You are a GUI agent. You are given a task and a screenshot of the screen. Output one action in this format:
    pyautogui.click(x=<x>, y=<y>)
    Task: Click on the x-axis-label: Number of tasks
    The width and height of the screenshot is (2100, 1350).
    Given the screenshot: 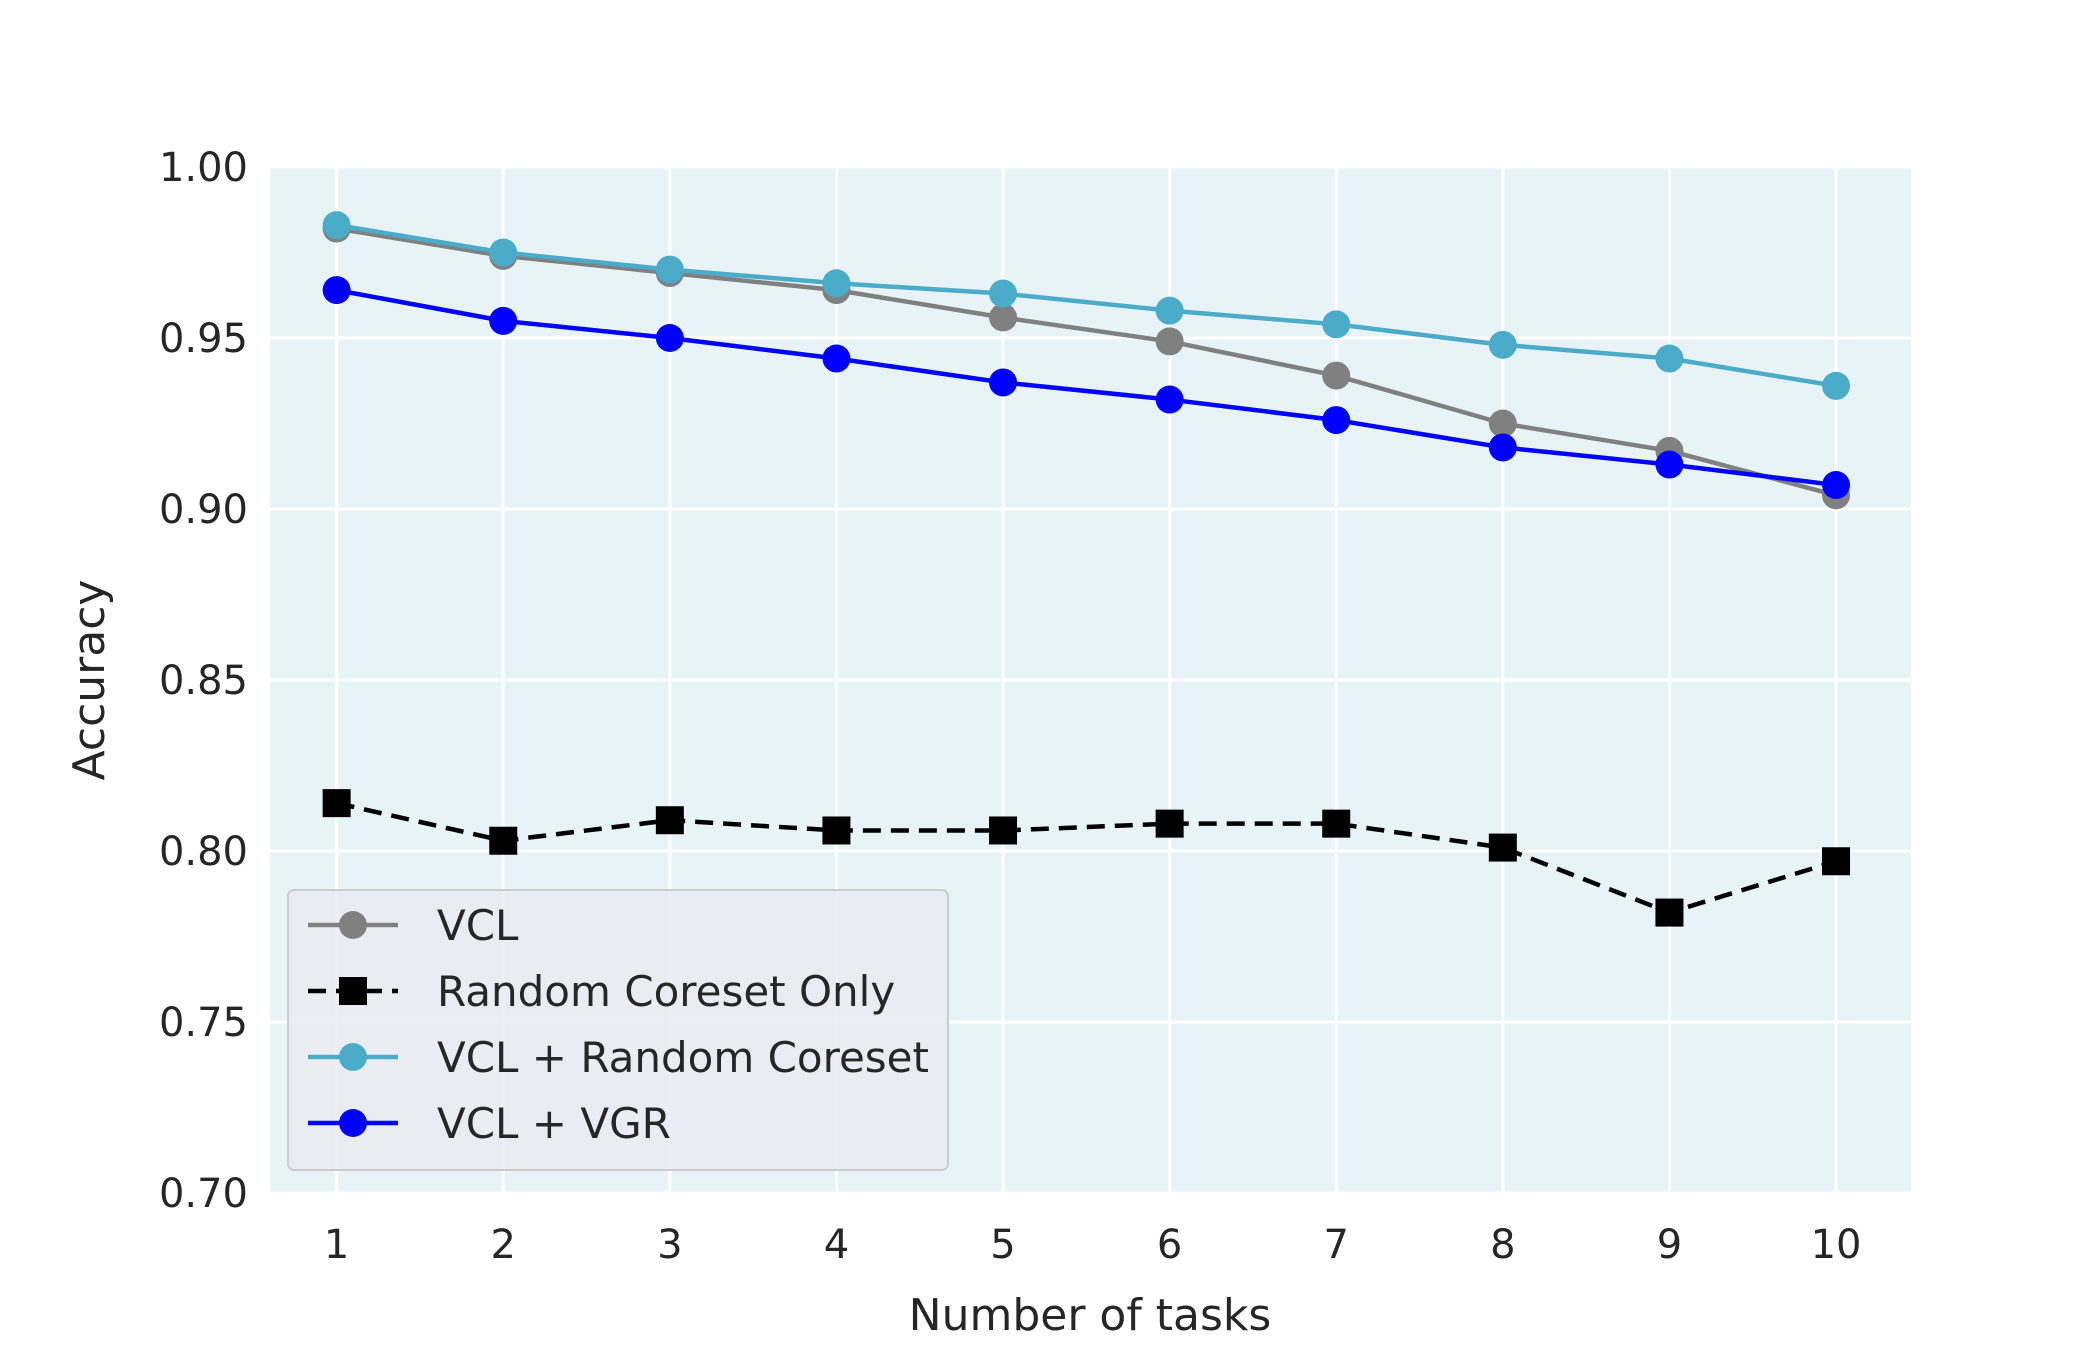 What is the action you would take?
    pyautogui.click(x=1090, y=1315)
    